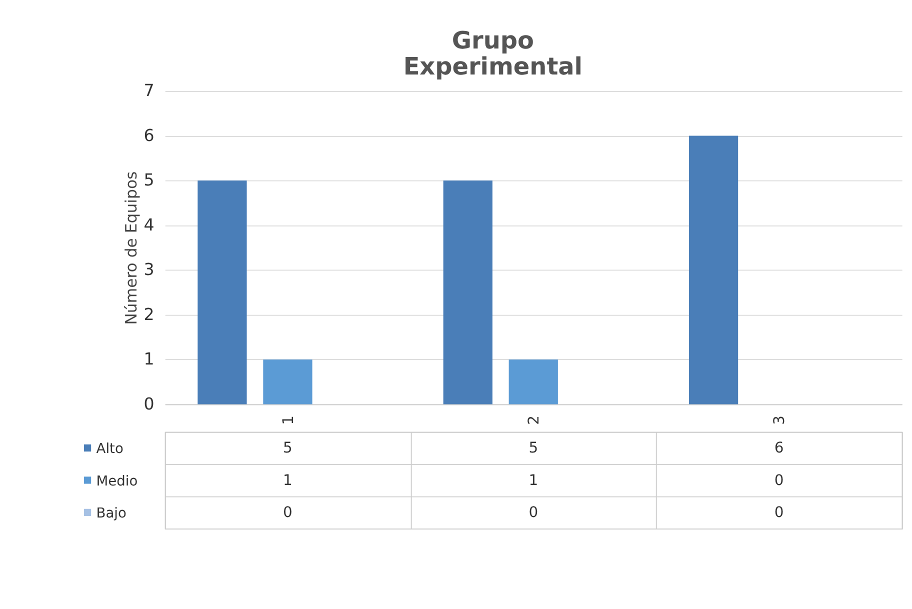  Describe the element at coordinates (149, 135) in the screenshot. I see `y-tick-label: 6` at that location.